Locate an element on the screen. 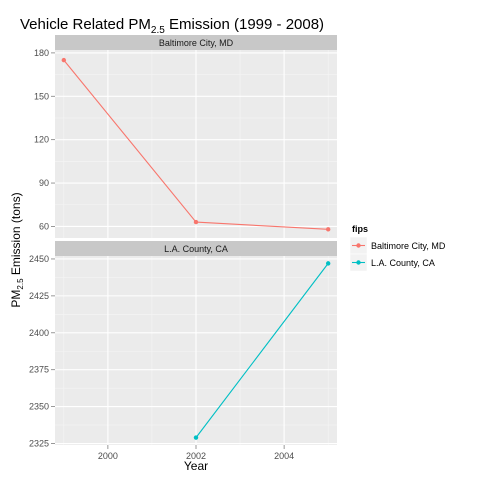 This screenshot has height=480, width=480. x-tick-label: 2002 is located at coordinates (196, 456).